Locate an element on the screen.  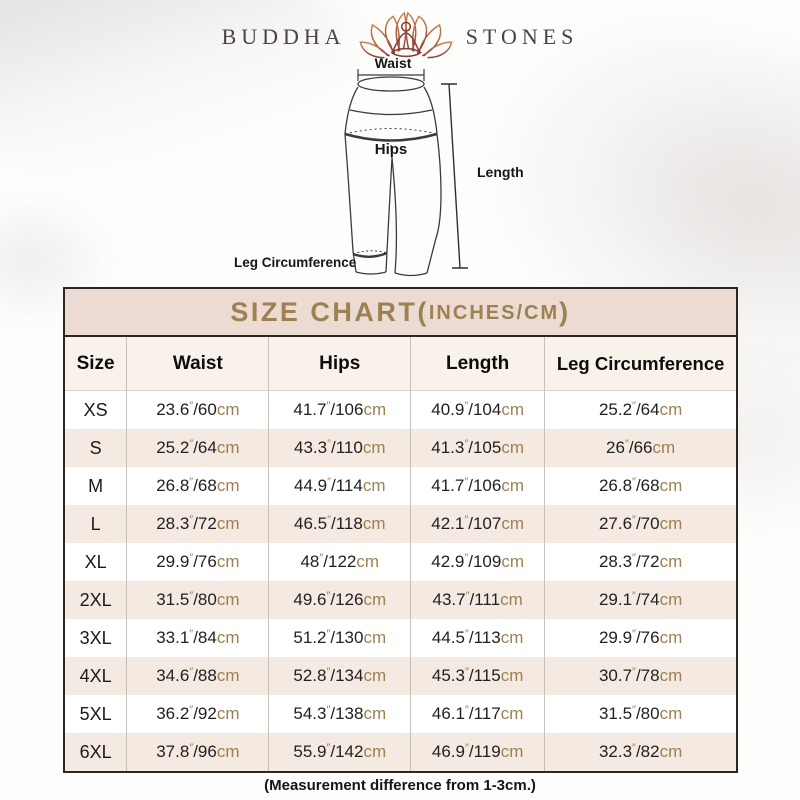
size-label: XL is located at coordinates (96, 562).